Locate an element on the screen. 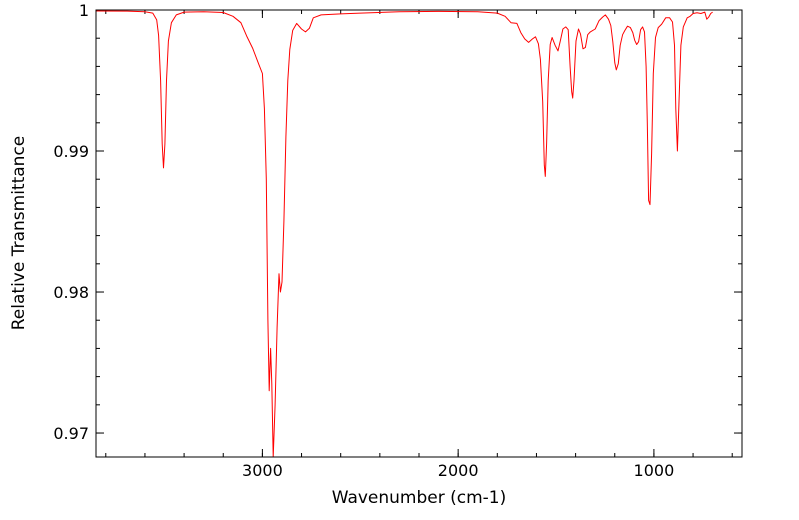 This screenshot has height=520, width=799. y-axis-label: Relative Transmittance is located at coordinates (19, 233).